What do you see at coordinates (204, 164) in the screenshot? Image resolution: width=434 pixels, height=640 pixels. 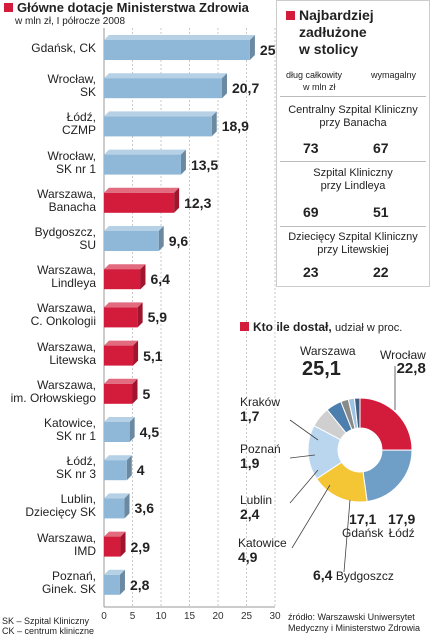 I see `value-label: 13,5` at bounding box center [204, 164].